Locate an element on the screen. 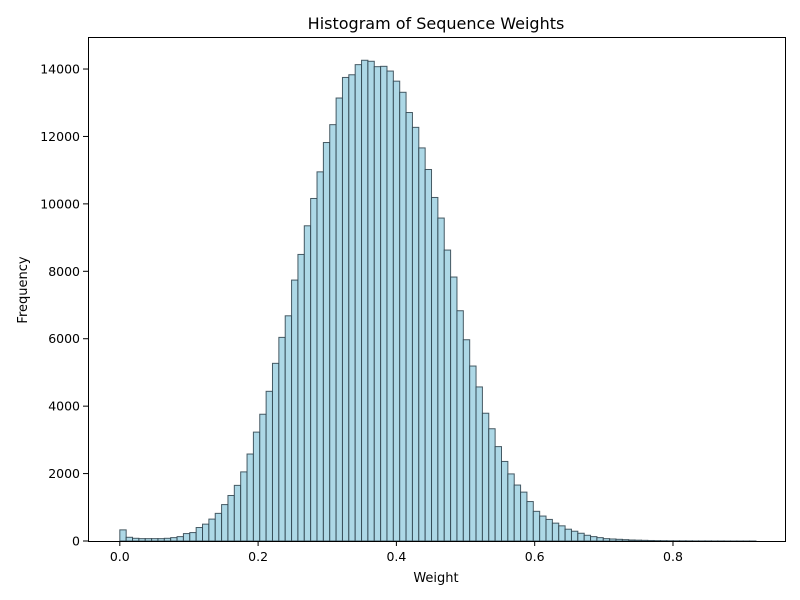  y-tick-label: 14000 is located at coordinates (60, 69).